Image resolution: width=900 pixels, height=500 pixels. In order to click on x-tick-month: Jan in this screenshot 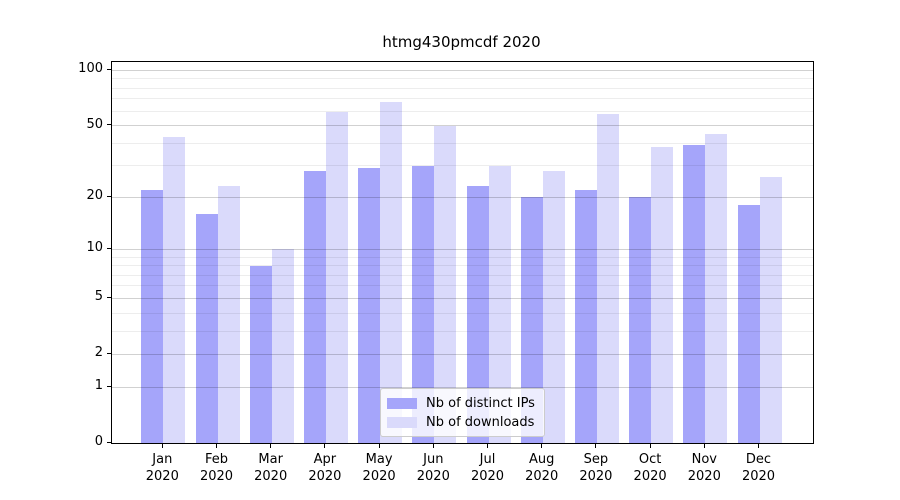, I will do `click(162, 459)`.